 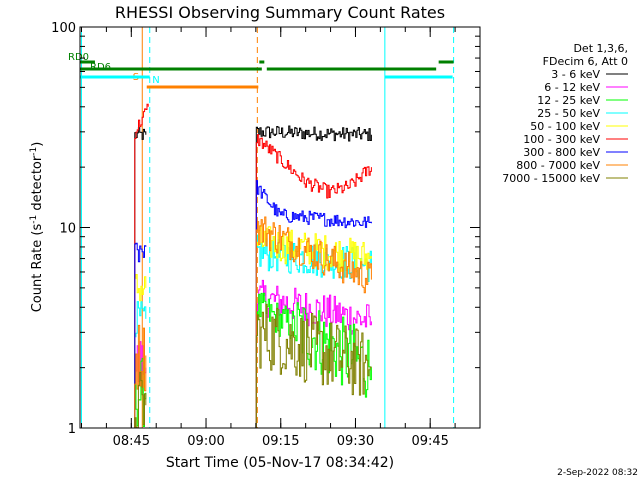 I want to click on y-axis-label-sup2: -1, so click(x=34, y=151).